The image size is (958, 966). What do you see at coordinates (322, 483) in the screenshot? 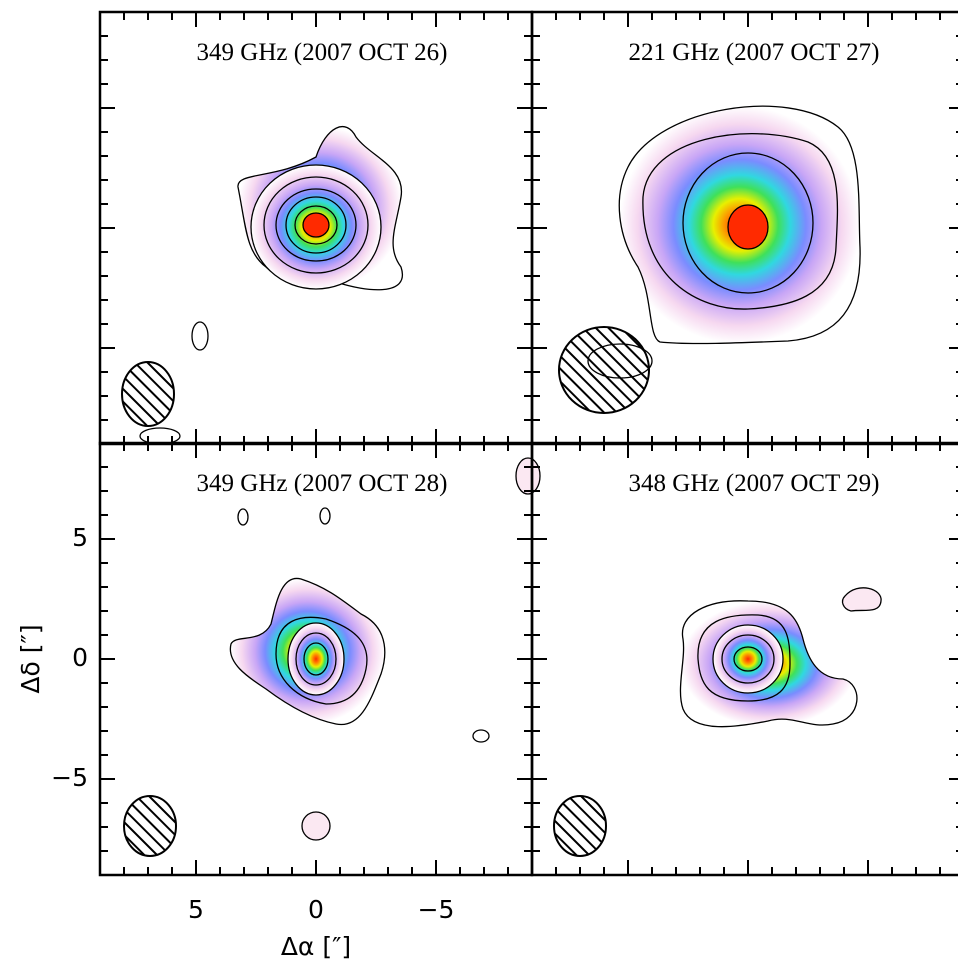
I see `panel-title: 349 GHz (2007 OCT 28)` at bounding box center [322, 483].